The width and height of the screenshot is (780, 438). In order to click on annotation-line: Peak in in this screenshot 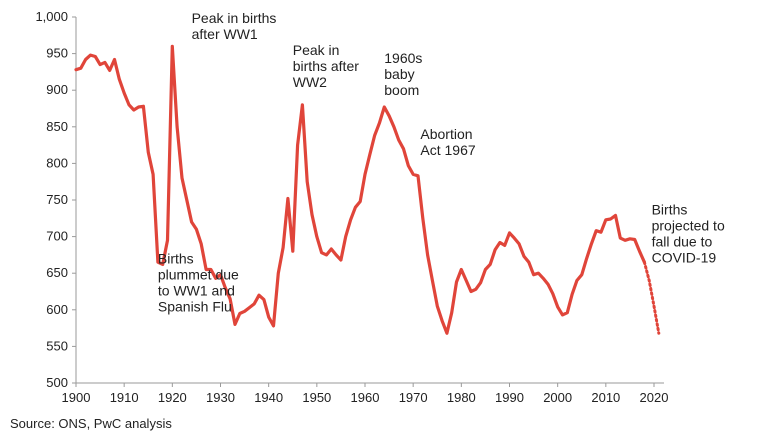, I will do `click(316, 50)`.